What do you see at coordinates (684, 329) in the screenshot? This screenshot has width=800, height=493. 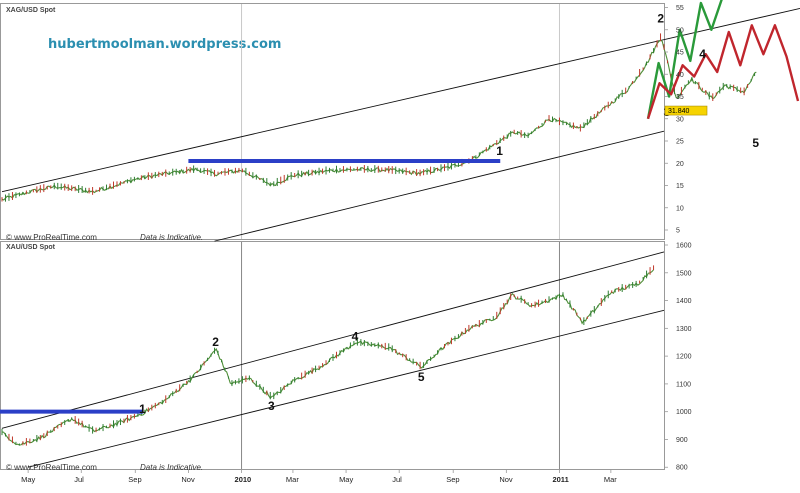 I see `gold-y-tick-label: 1300` at bounding box center [684, 329].